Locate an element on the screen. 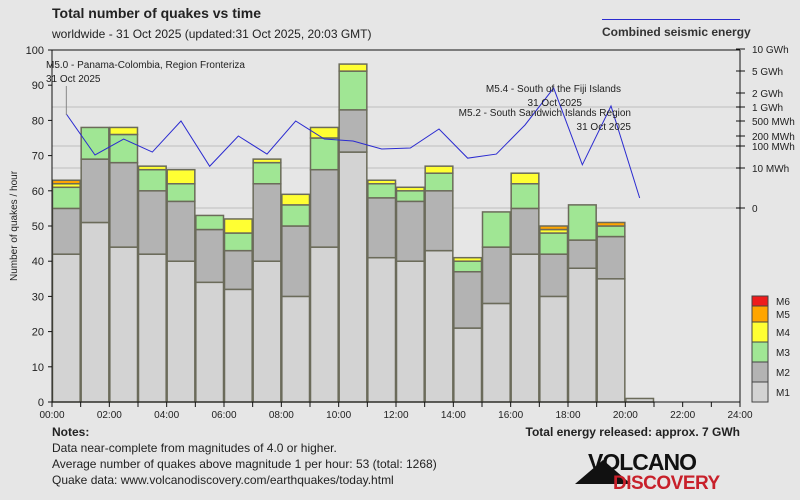 Image resolution: width=800 pixels, height=500 pixels. annotation-title: M5.4 - South of the Fiji Islands is located at coordinates (553, 89).